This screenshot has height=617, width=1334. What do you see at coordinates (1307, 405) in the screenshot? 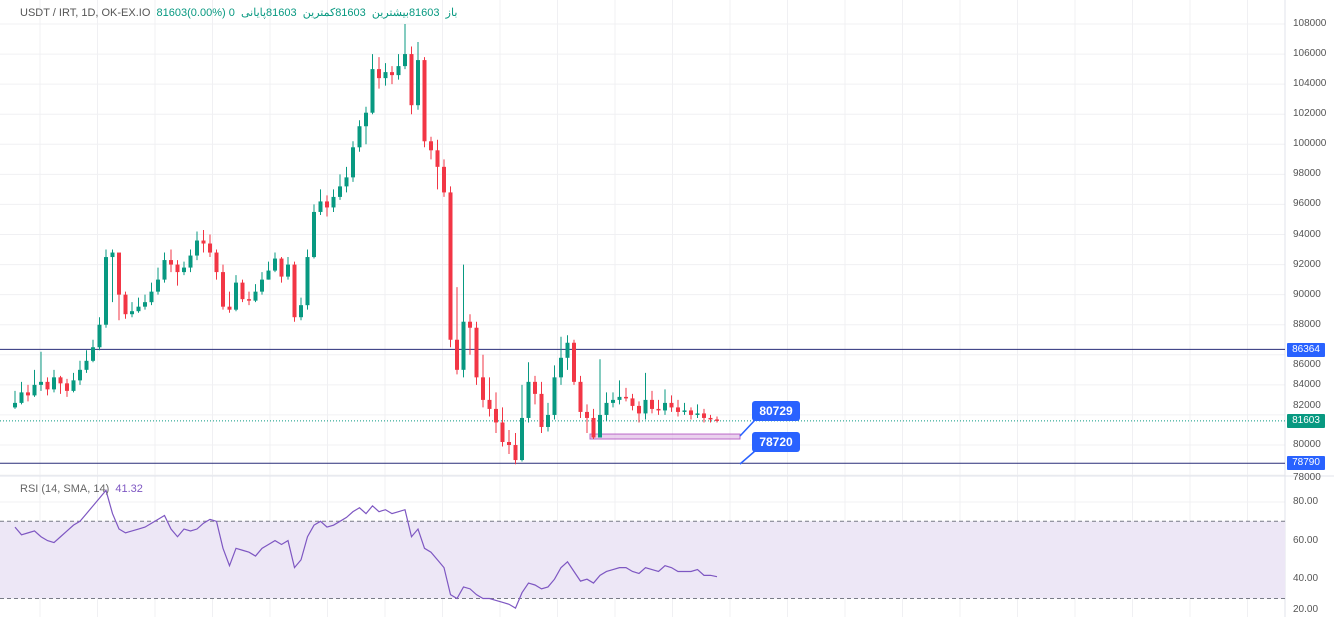
I see `price-tick: 82000` at bounding box center [1307, 405].